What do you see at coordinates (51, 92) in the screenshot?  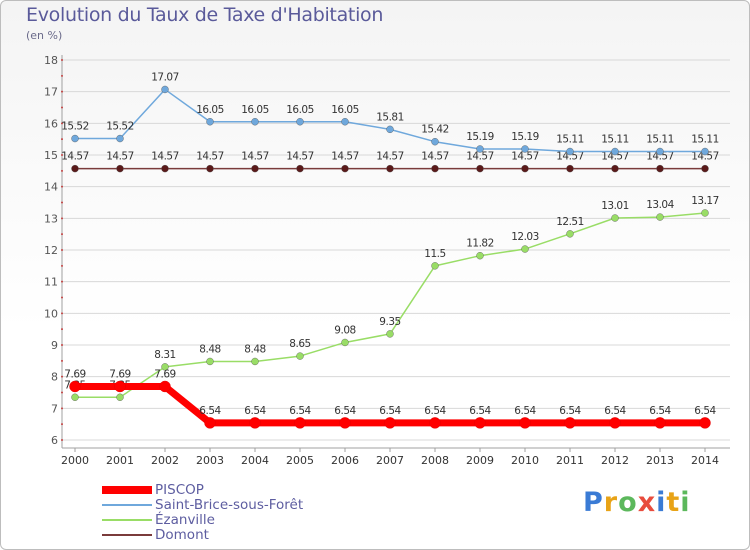 I see `y-tick-label: 17` at bounding box center [51, 92].